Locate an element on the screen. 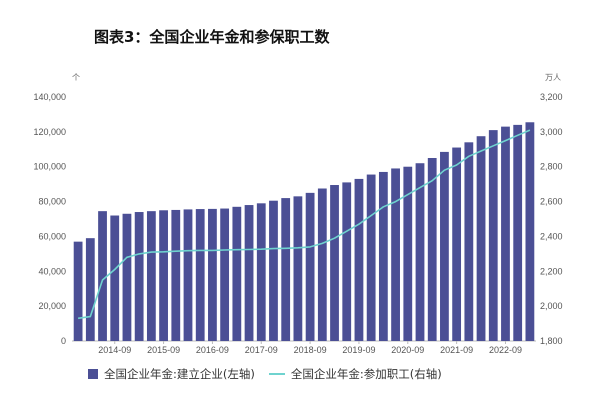 The width and height of the screenshot is (600, 411). legend-swatch-bar is located at coordinates (93, 374).